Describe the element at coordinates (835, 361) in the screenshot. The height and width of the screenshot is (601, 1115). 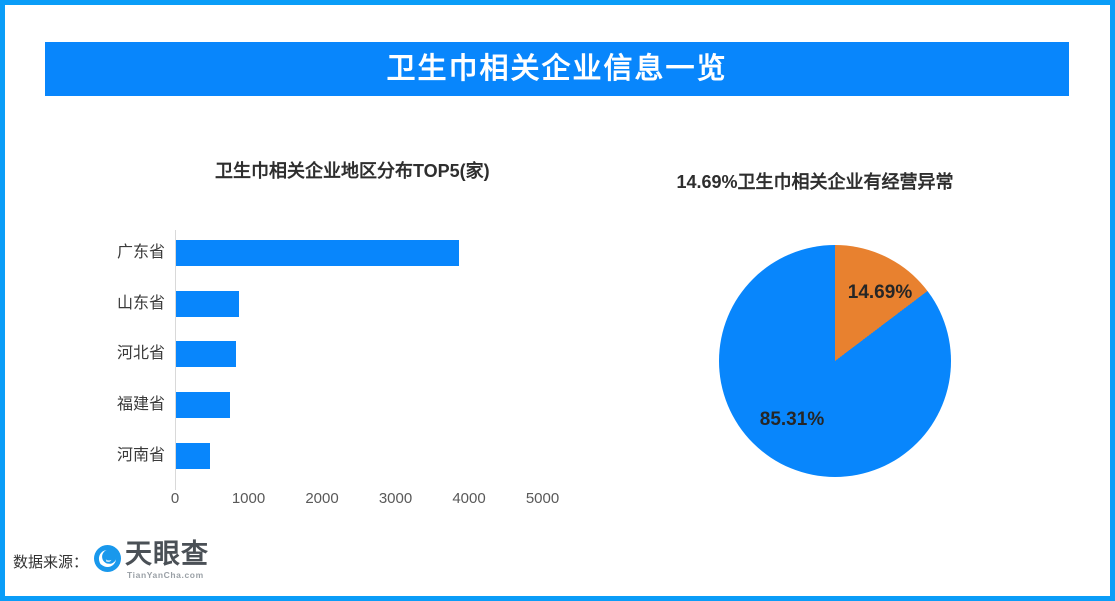
I see `pie-chart` at that location.